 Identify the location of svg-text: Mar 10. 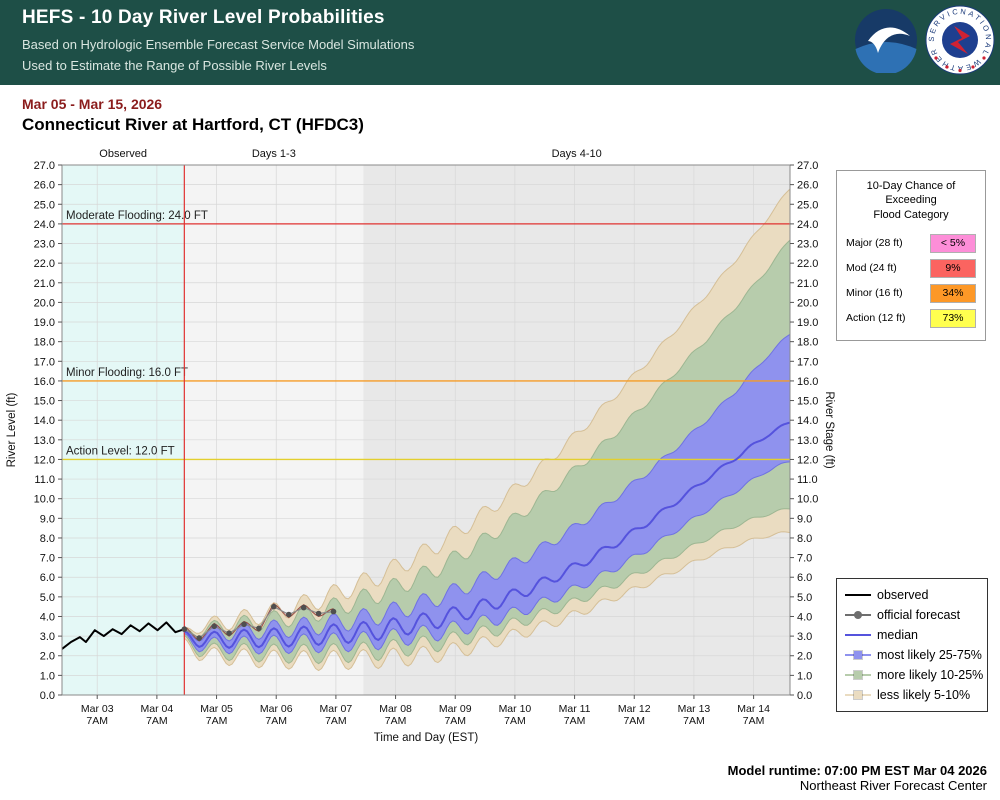
(515, 709).